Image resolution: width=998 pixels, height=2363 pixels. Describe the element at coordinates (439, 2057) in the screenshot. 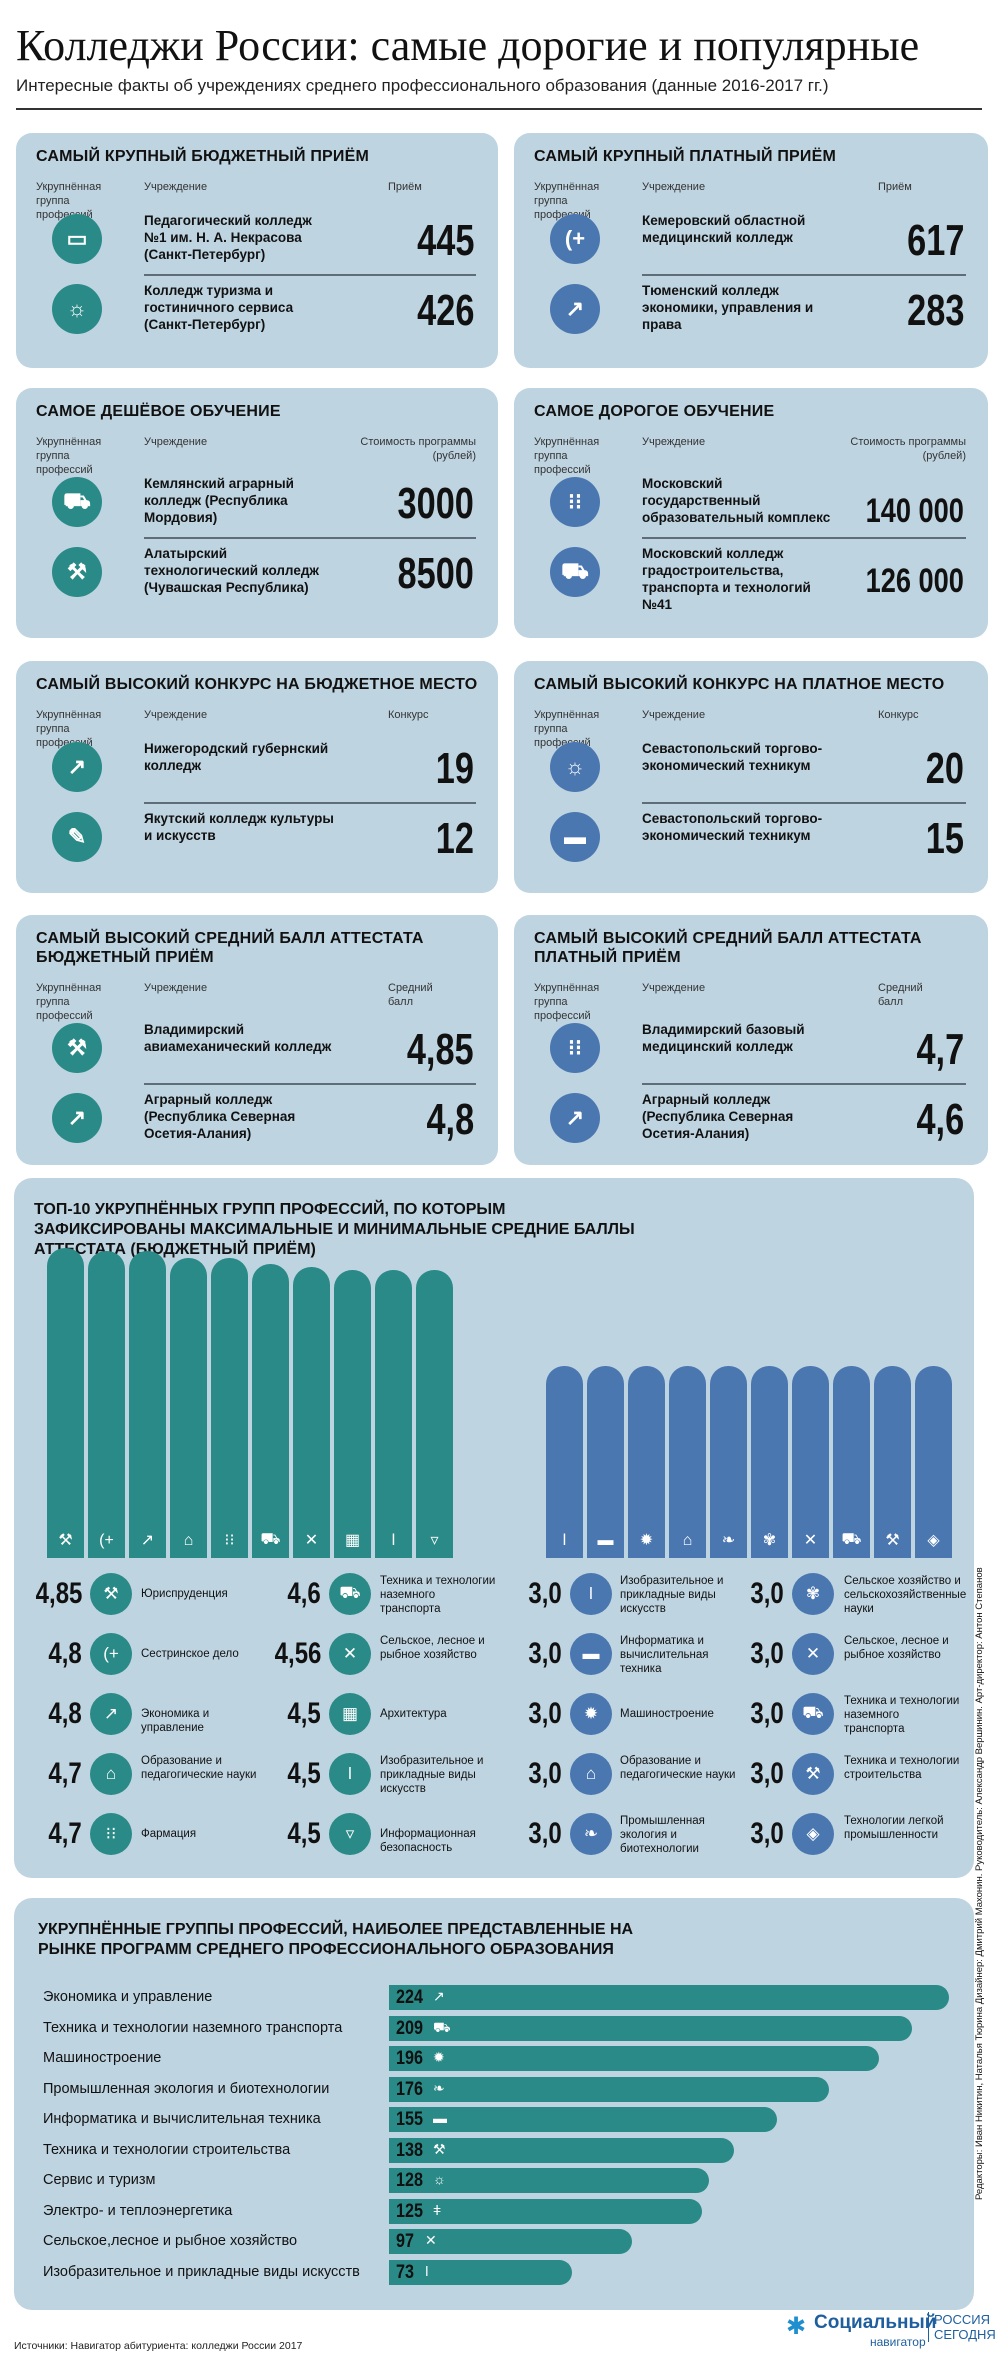

I see `gear-icon: ✹` at that location.